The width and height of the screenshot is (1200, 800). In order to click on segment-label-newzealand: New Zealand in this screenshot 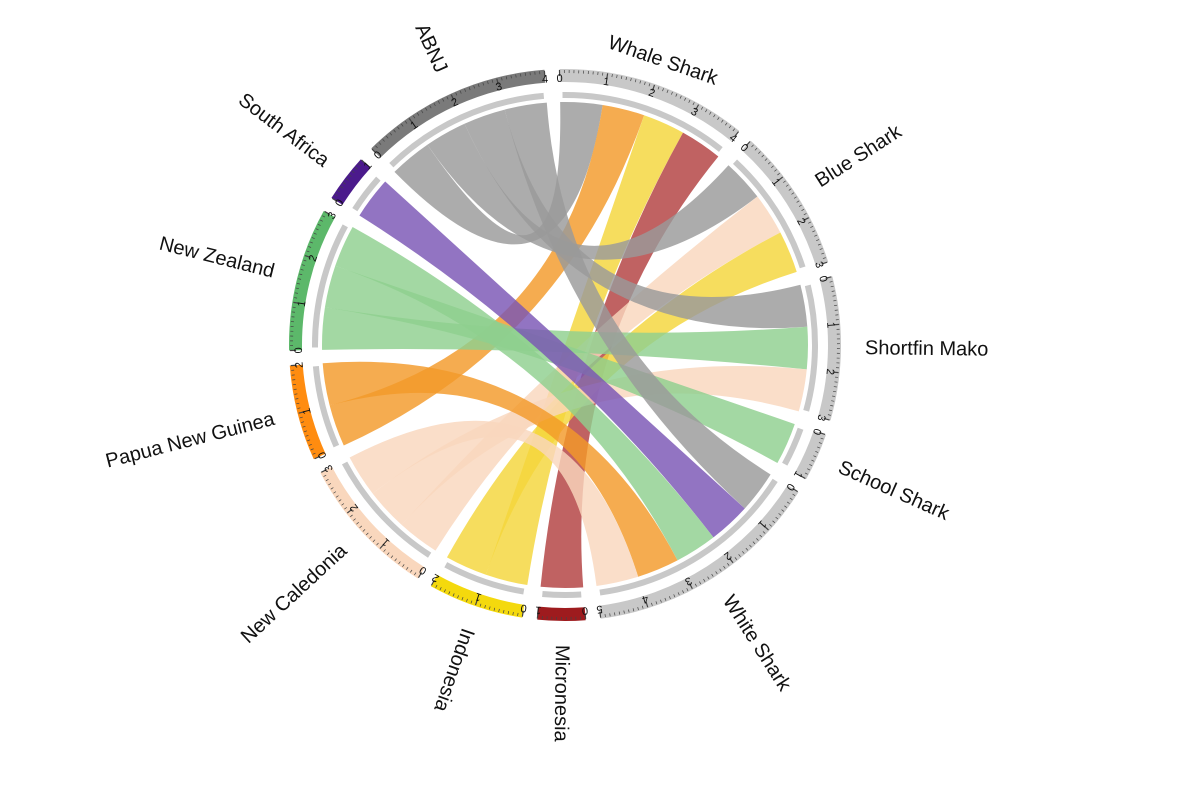, I will do `click(217, 258)`.